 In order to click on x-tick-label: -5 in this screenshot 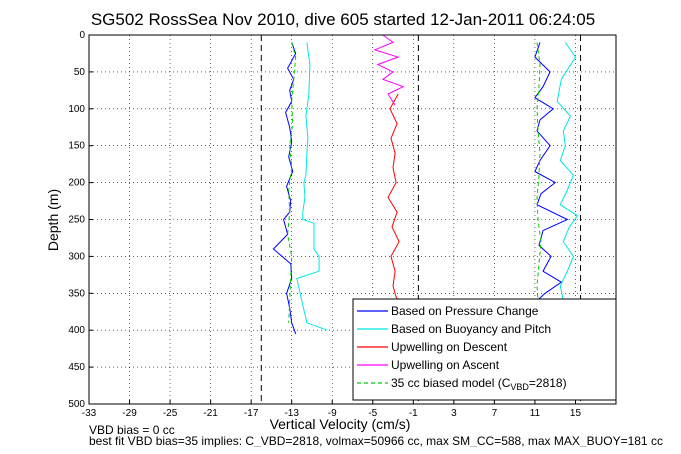, I will do `click(372, 413)`.